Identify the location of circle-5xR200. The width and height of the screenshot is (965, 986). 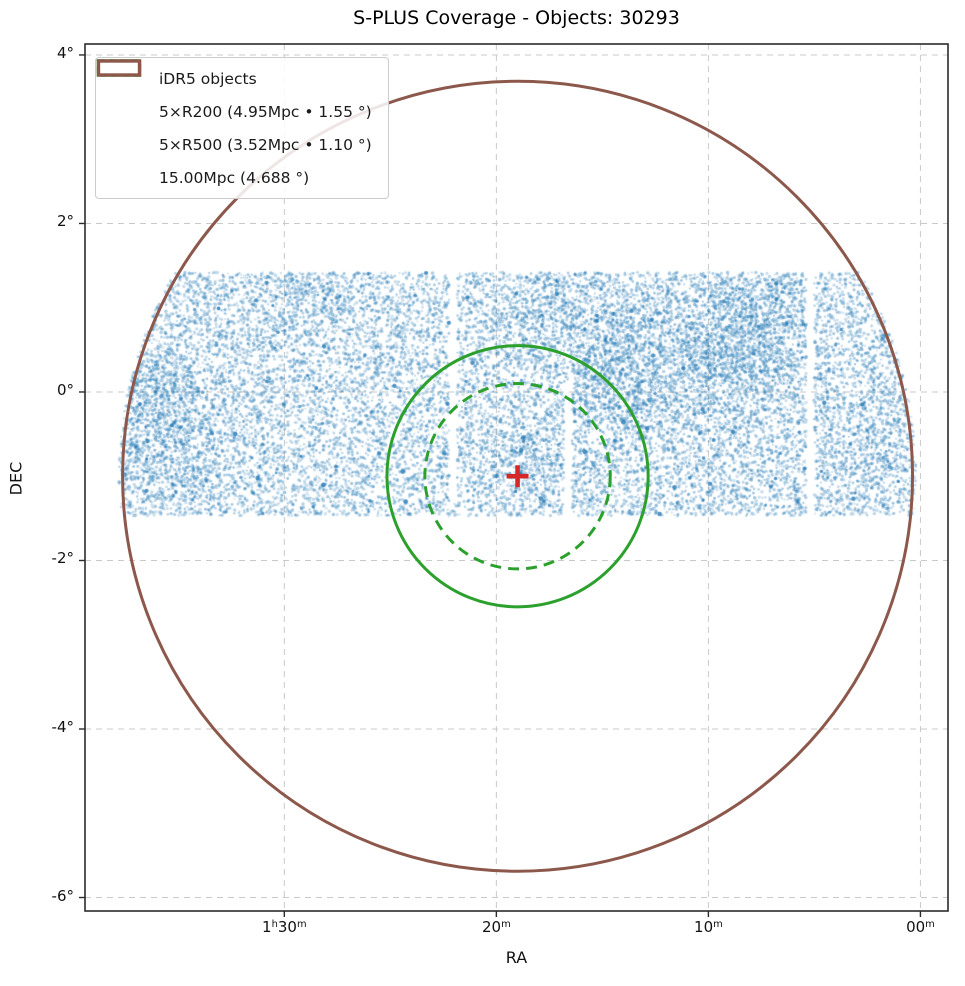
(517, 476).